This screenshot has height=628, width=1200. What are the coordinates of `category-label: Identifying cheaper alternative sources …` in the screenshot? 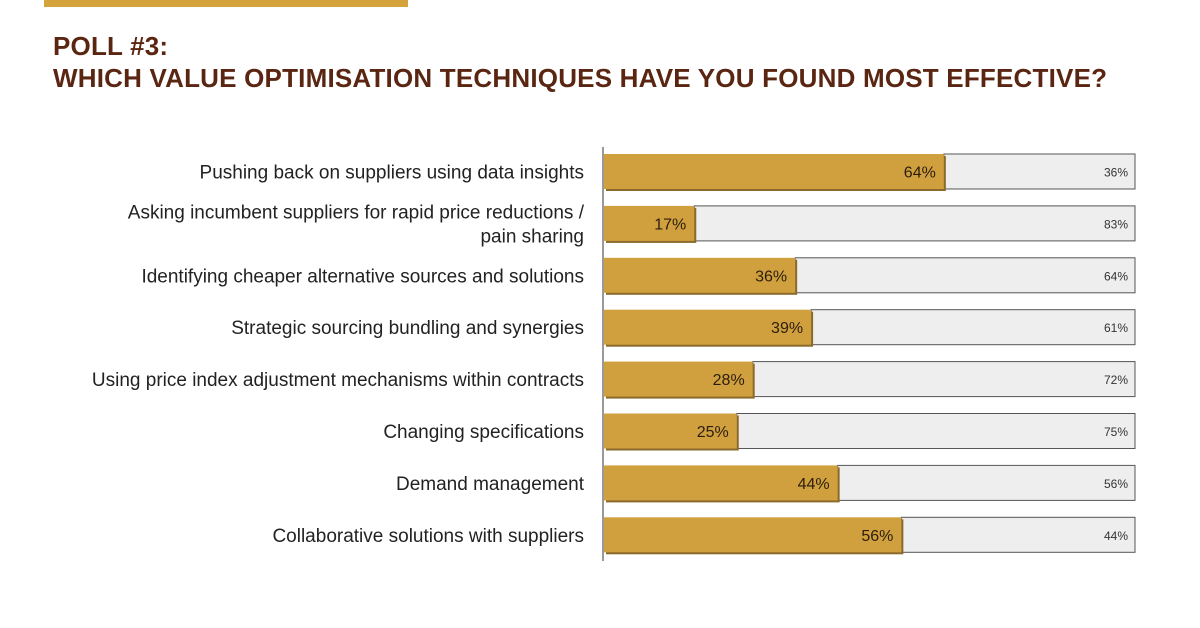 It's located at (362, 276).